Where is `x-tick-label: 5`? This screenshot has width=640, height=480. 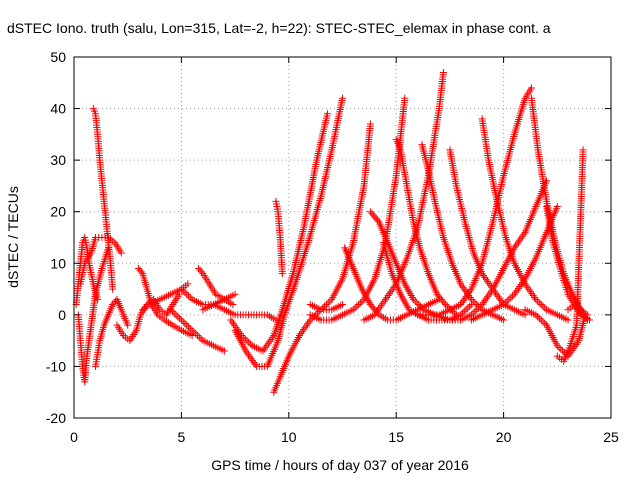
x-tick-label: 5 is located at coordinates (182, 437).